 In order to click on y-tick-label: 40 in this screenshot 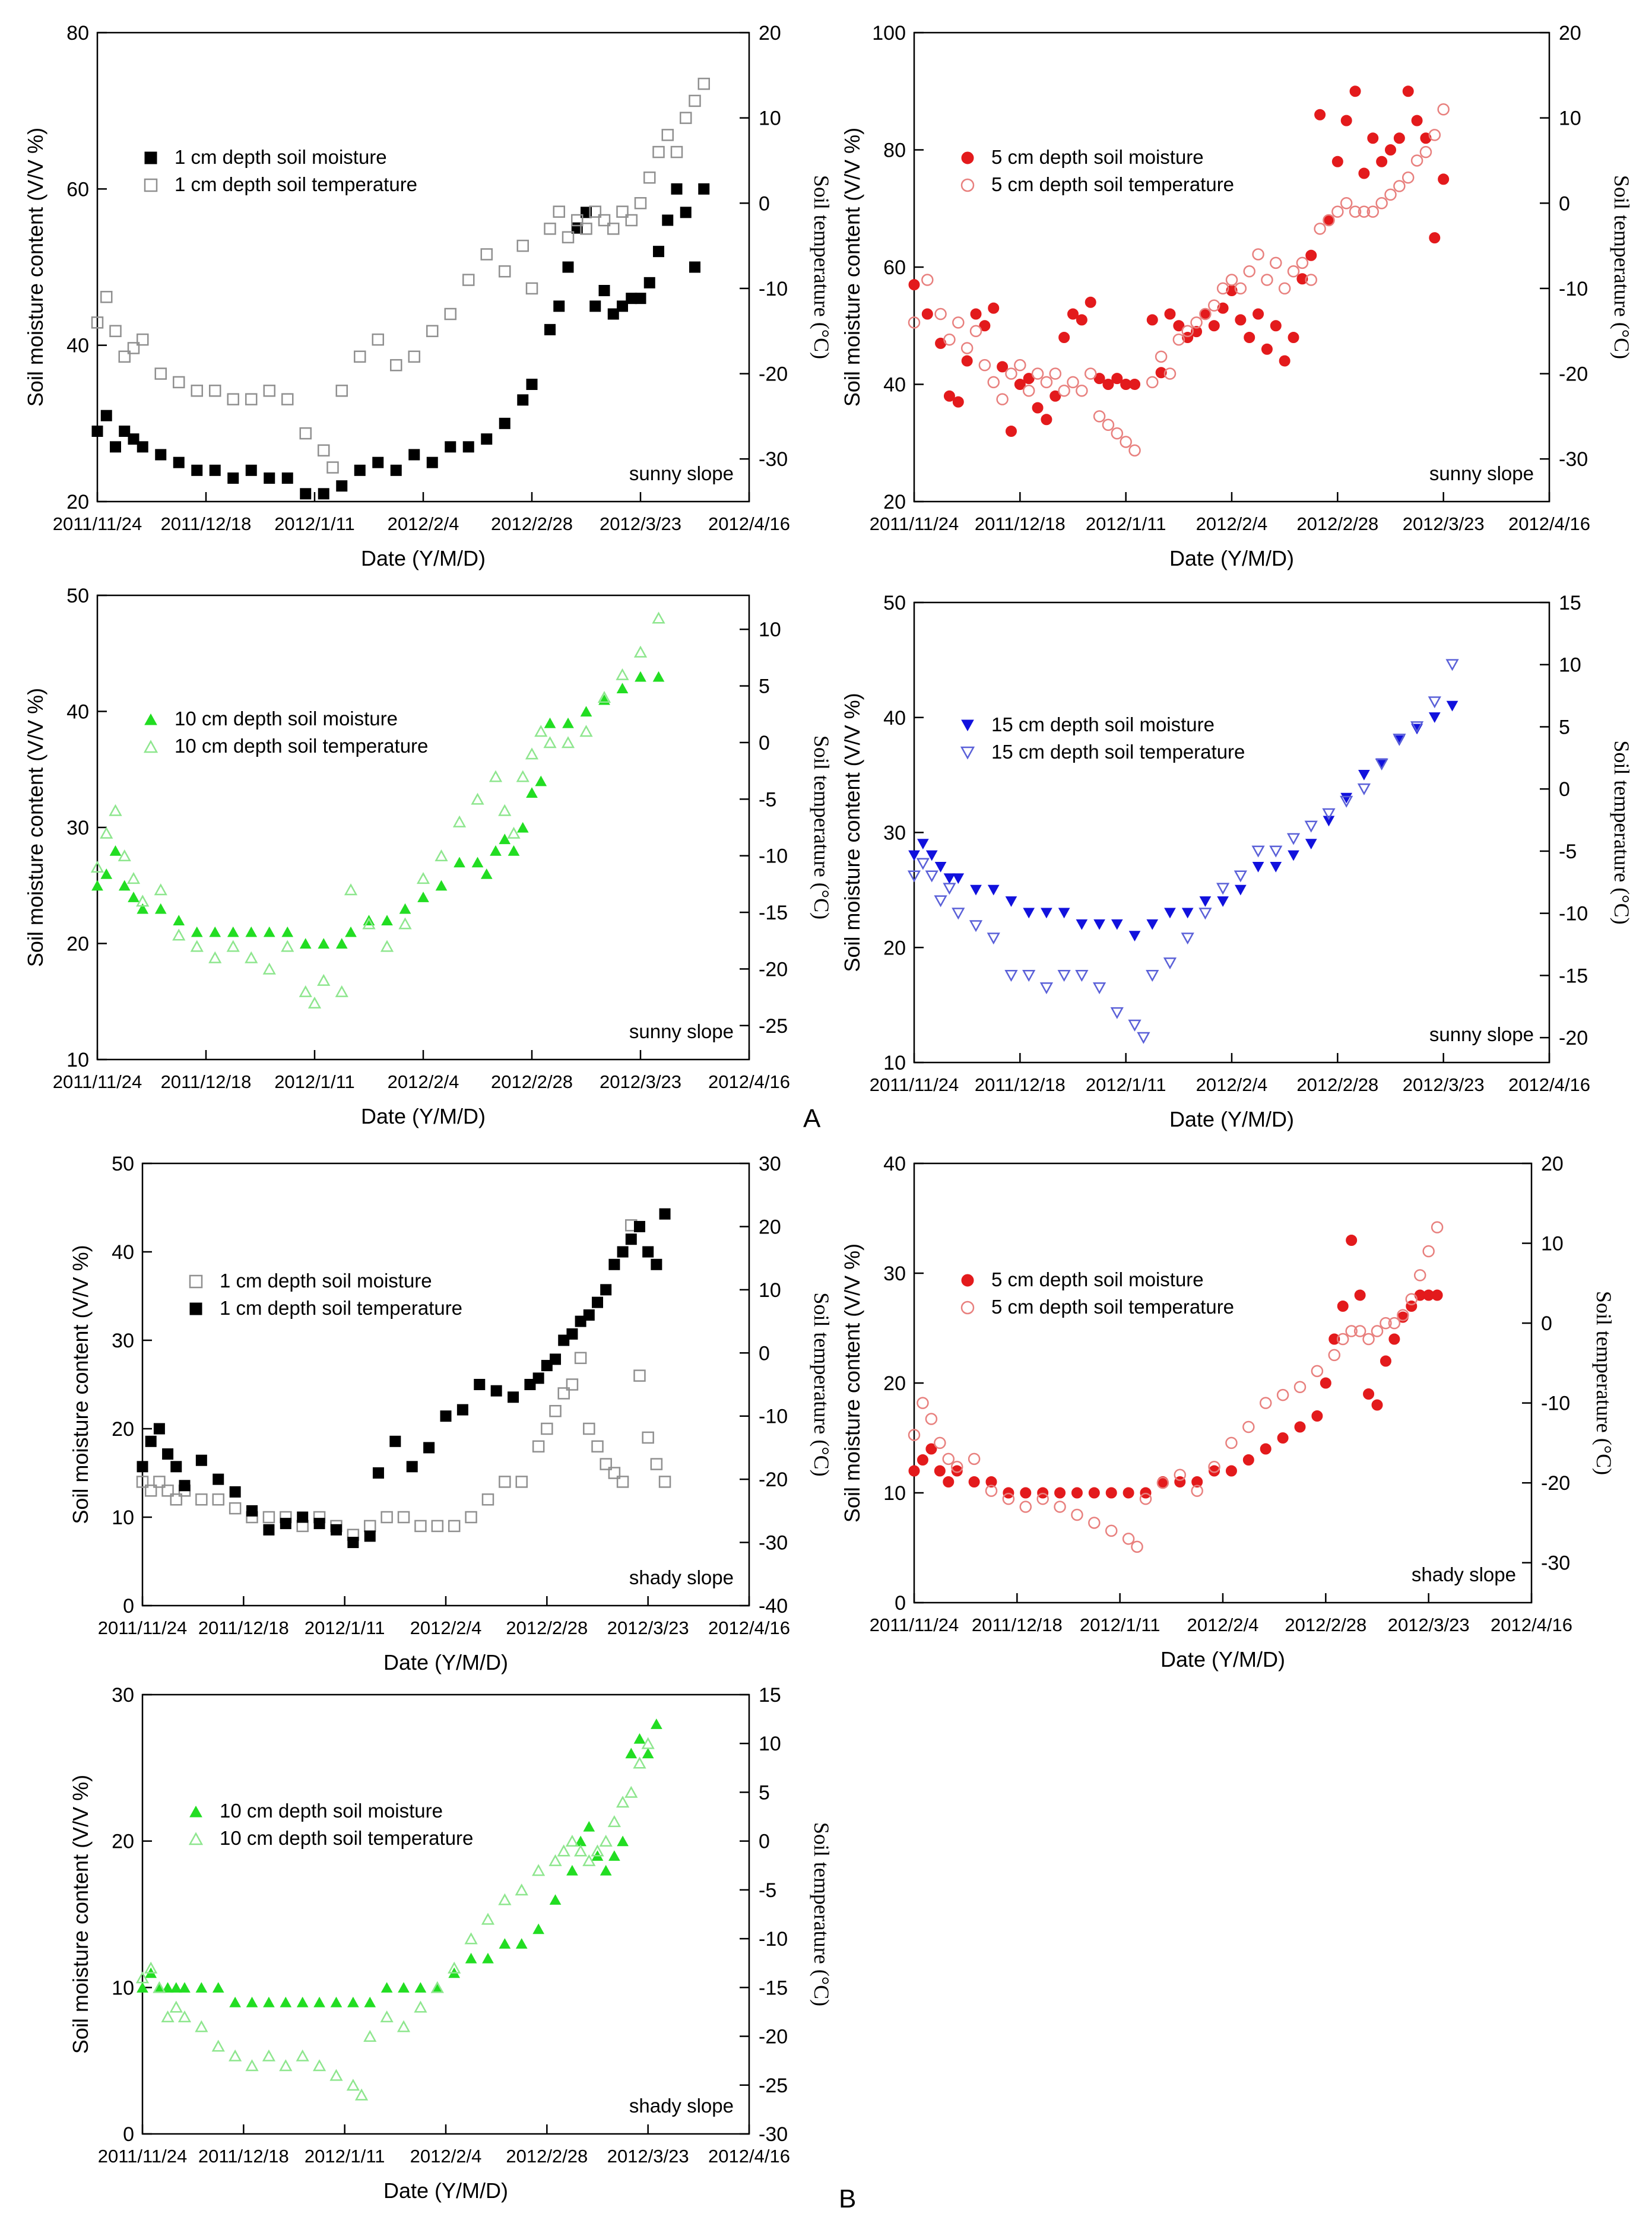, I will do `click(895, 718)`.